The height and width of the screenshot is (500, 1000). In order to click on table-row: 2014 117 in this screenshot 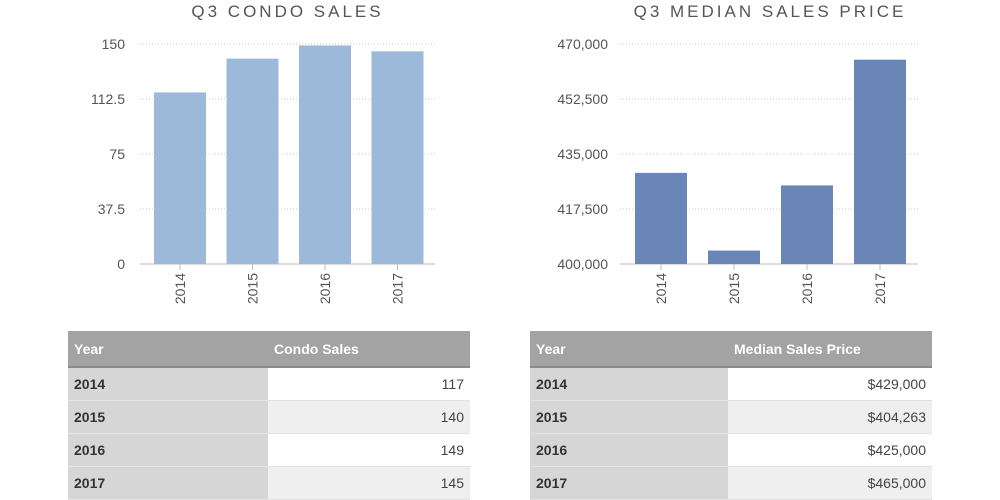, I will do `click(269, 384)`.